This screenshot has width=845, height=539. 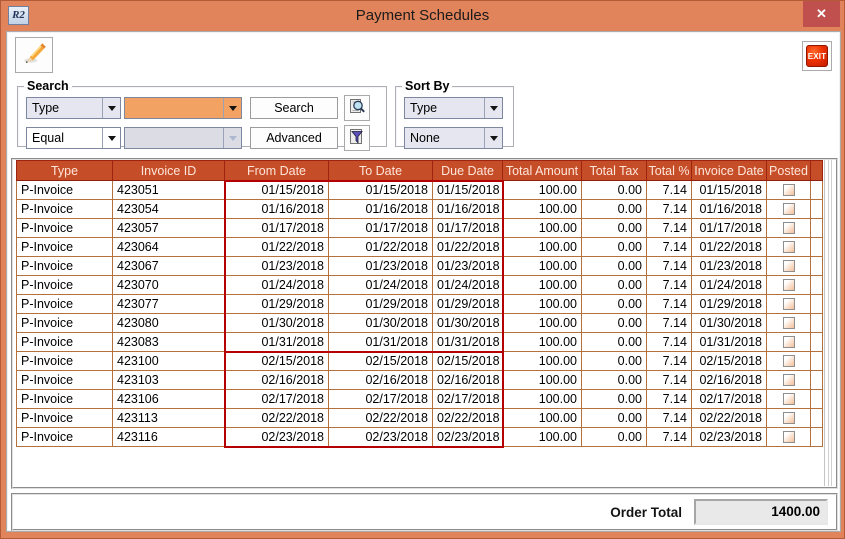 I want to click on order-total-label: Order Total, so click(x=646, y=512).